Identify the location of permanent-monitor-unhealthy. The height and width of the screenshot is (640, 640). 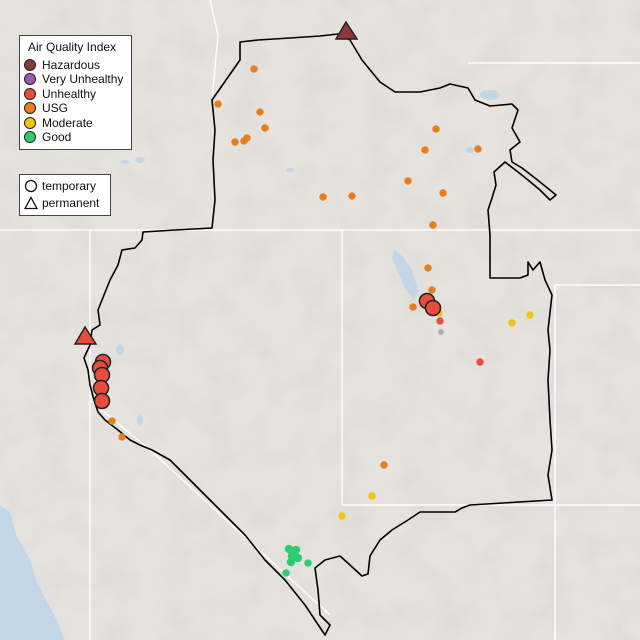
(85, 335).